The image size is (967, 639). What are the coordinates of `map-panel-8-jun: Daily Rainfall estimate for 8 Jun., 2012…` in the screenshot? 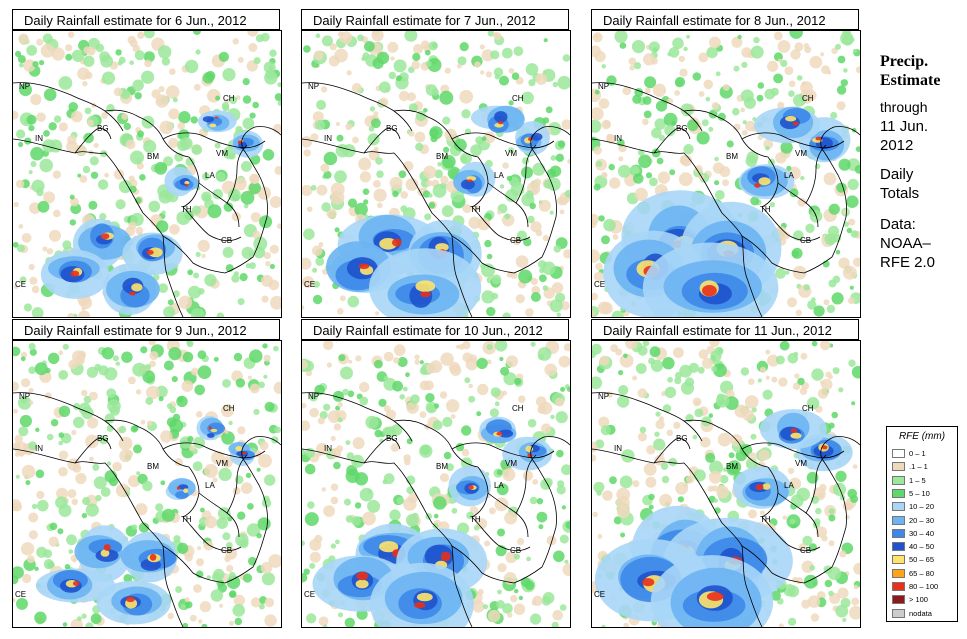 It's located at (726, 163).